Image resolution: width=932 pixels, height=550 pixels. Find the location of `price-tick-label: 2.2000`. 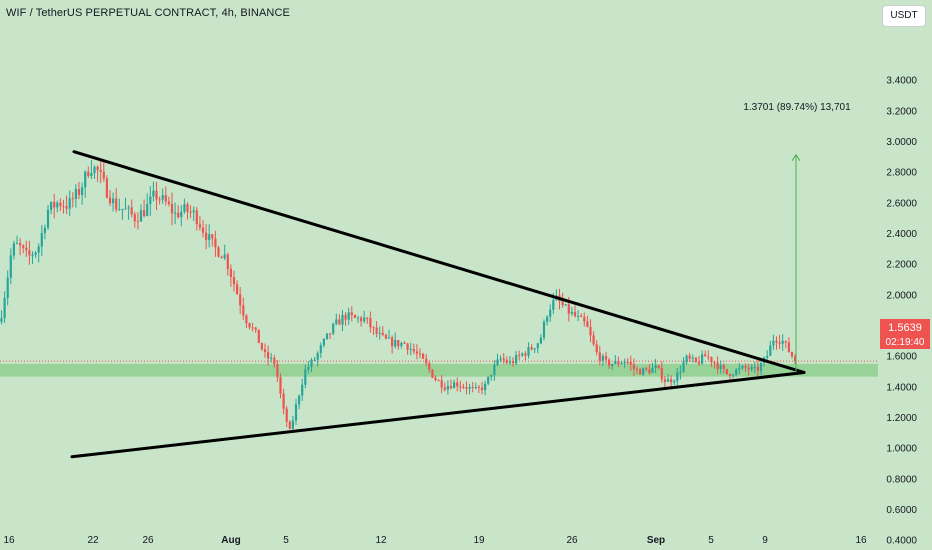

price-tick-label: 2.2000 is located at coordinates (901, 265).